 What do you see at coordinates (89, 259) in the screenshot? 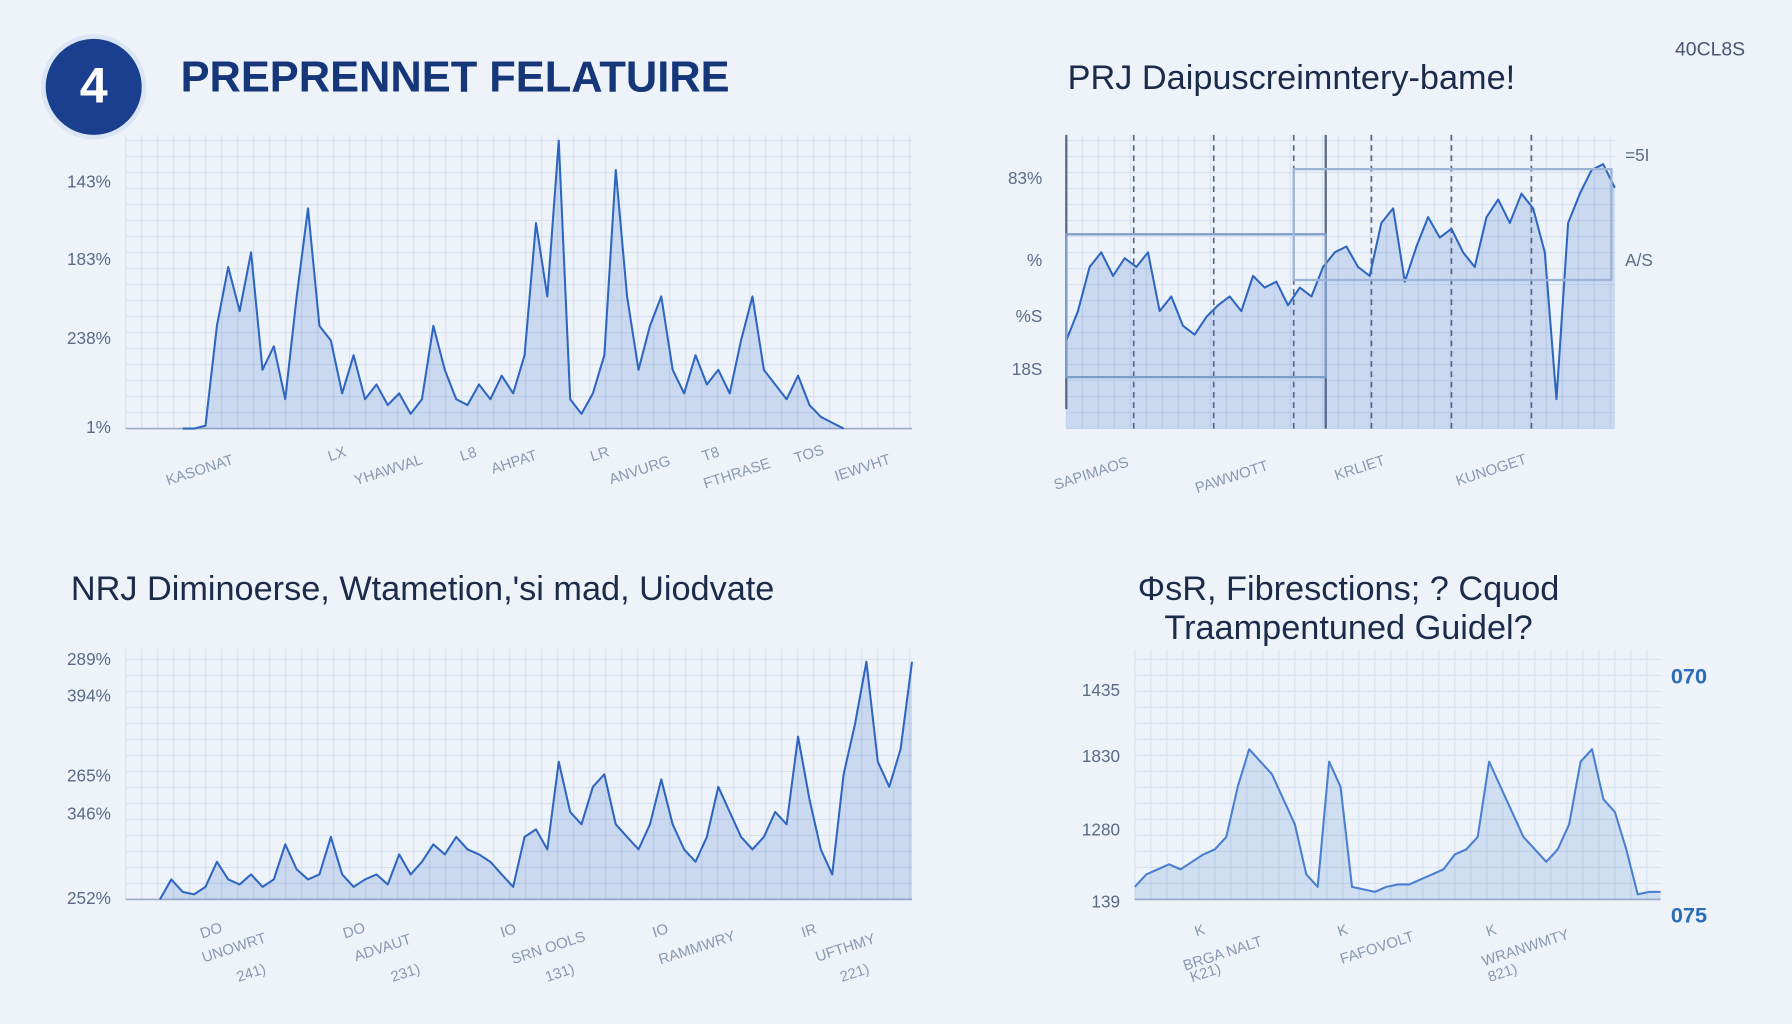
I see `y-tick-label: 183%` at bounding box center [89, 259].